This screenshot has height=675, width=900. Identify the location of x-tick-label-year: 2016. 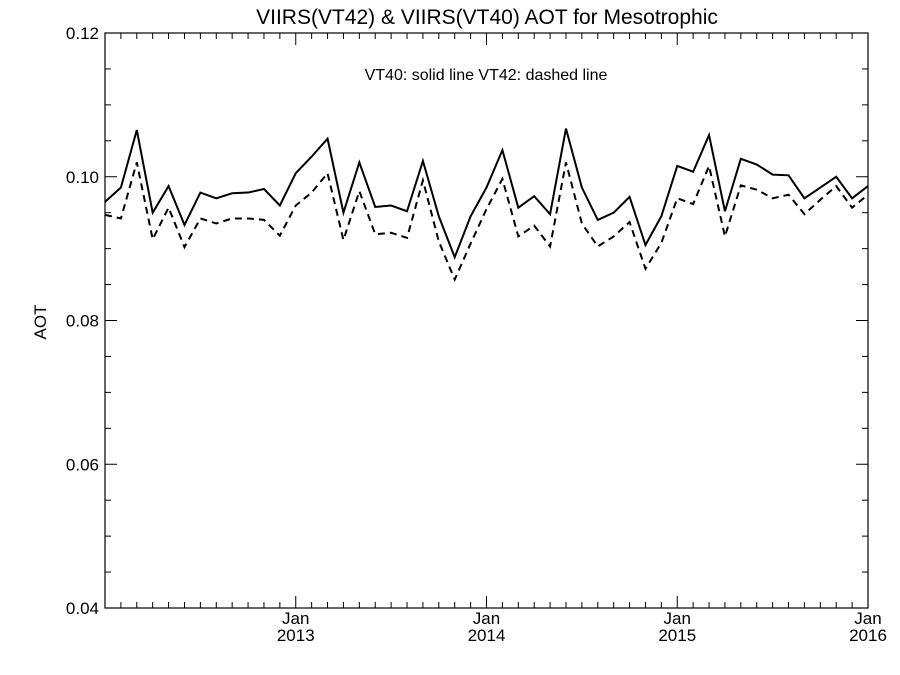
(868, 635).